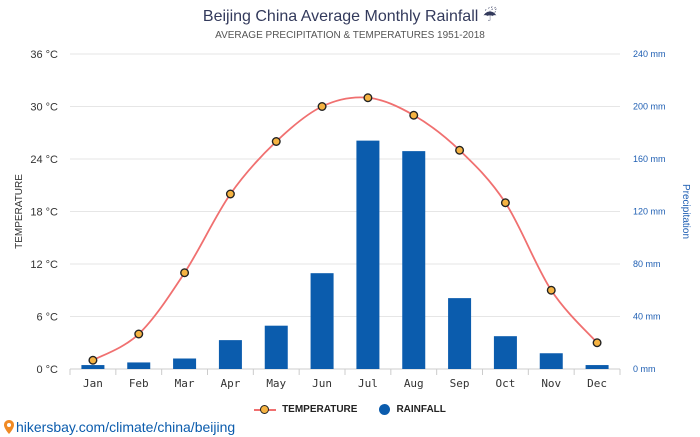  What do you see at coordinates (649, 212) in the screenshot?
I see `y-tick-label-right: 120 mm` at bounding box center [649, 212].